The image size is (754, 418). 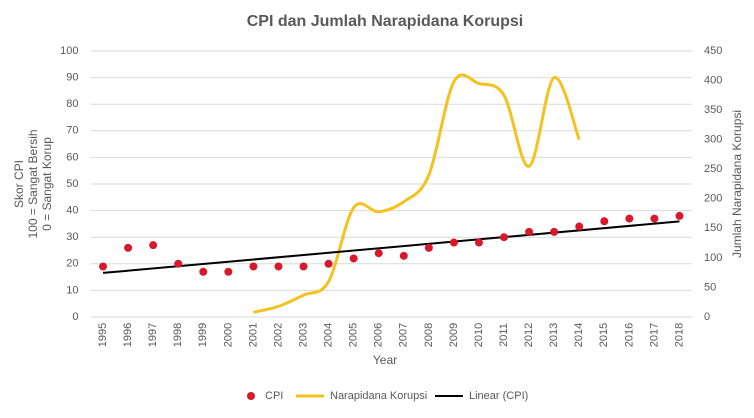 I want to click on y2-tick-label: 450, so click(x=713, y=51).